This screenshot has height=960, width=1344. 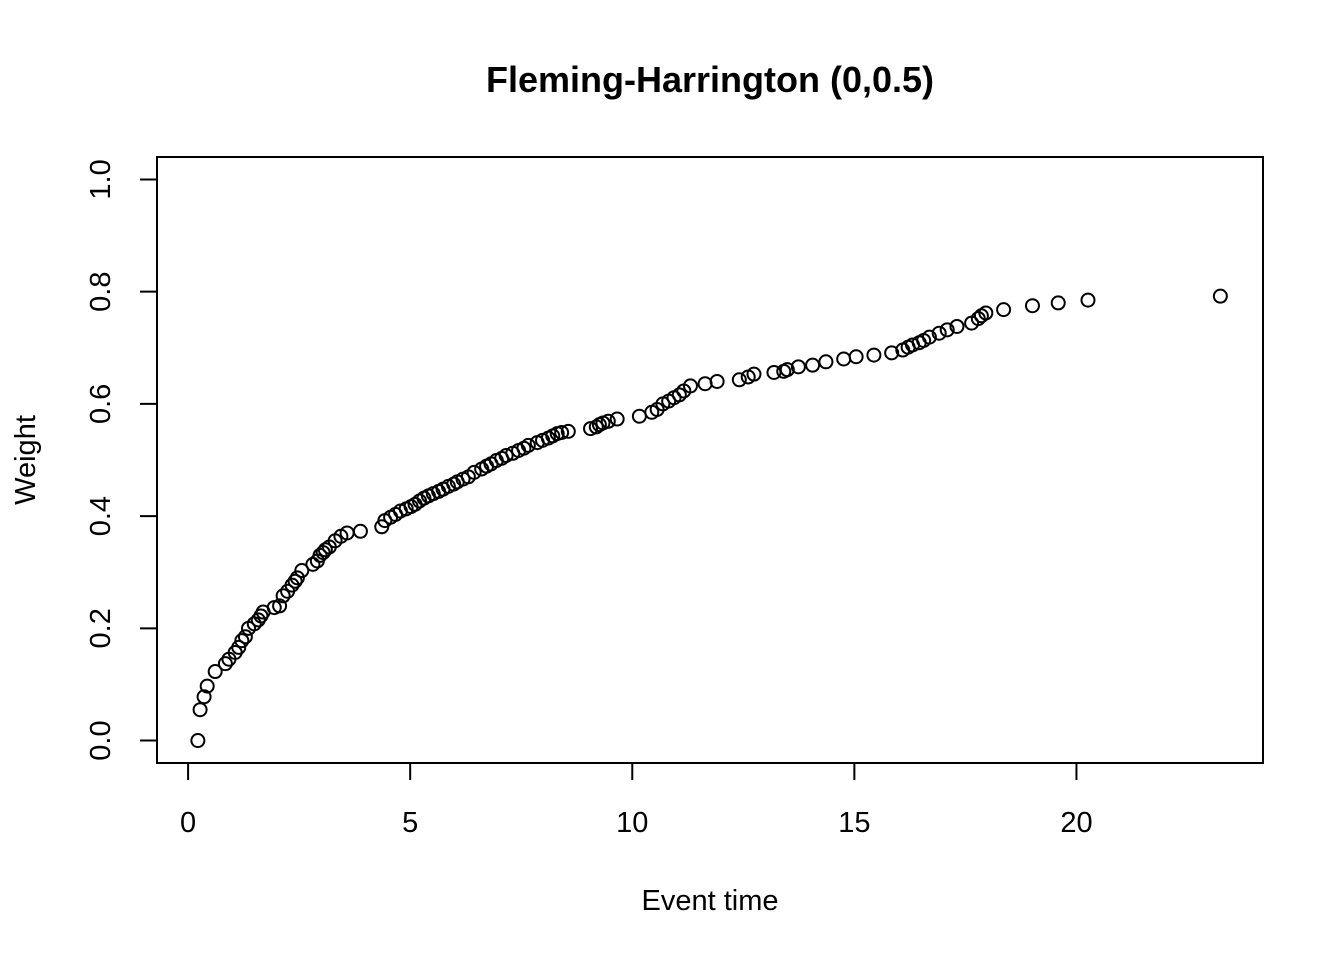 What do you see at coordinates (101, 516) in the screenshot?
I see `y-tick-label: 0.4` at bounding box center [101, 516].